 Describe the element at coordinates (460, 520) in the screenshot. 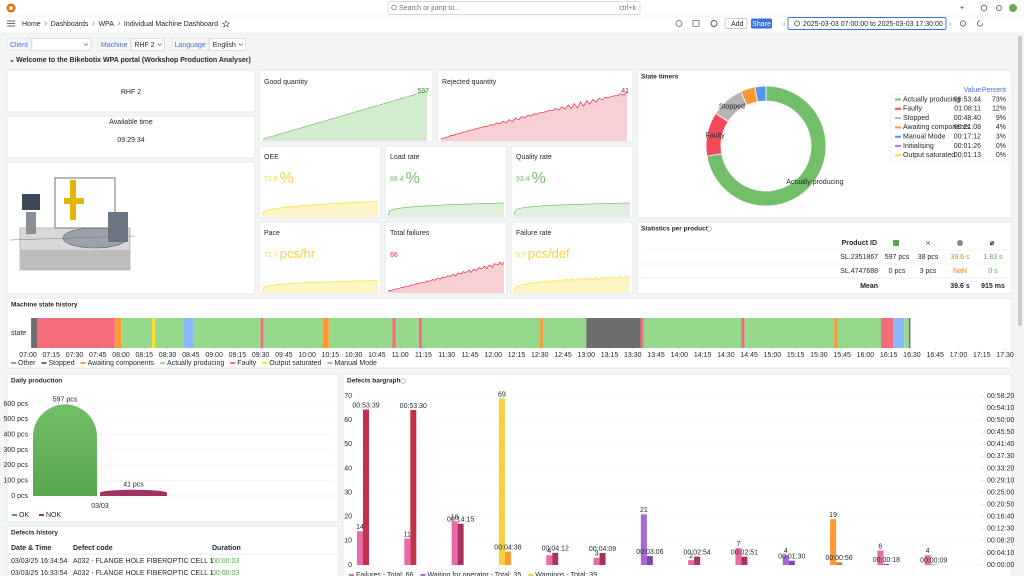

I see `duration-label: 00:14:15` at that location.